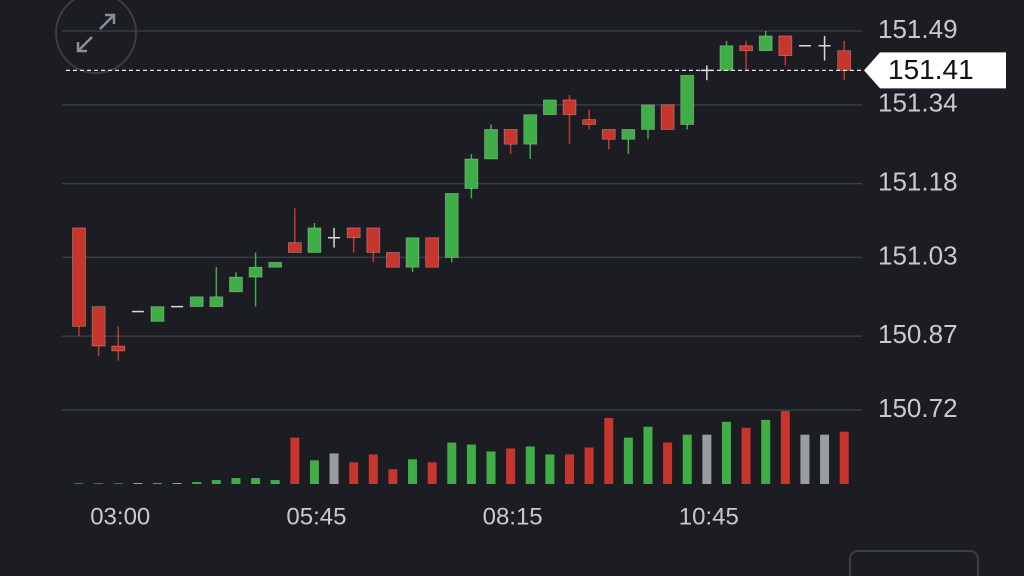 The image size is (1024, 576). What do you see at coordinates (316, 516) in the screenshot?
I see `x-tick-label: 05:45` at bounding box center [316, 516].